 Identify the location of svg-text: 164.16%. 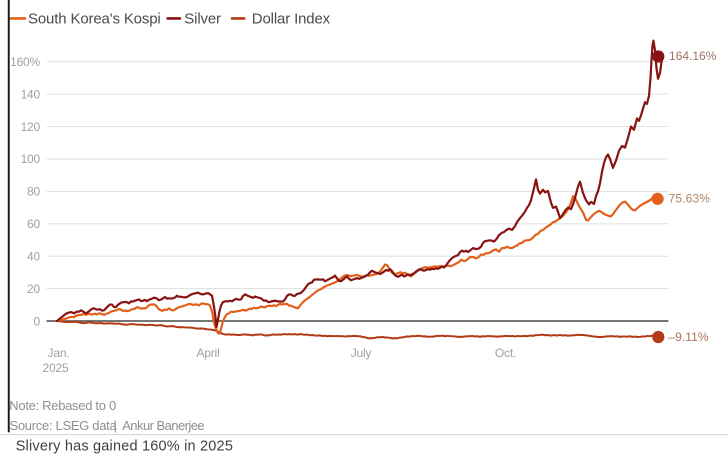
(693, 56).